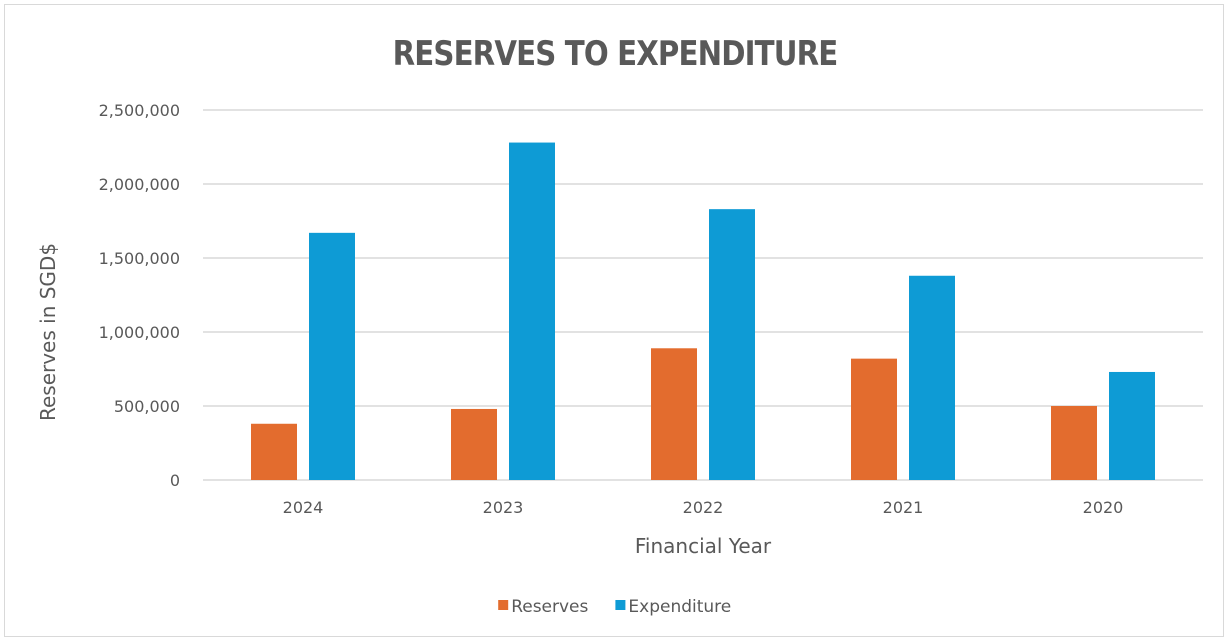  Describe the element at coordinates (674, 414) in the screenshot. I see `bar-reserves-2022` at that location.